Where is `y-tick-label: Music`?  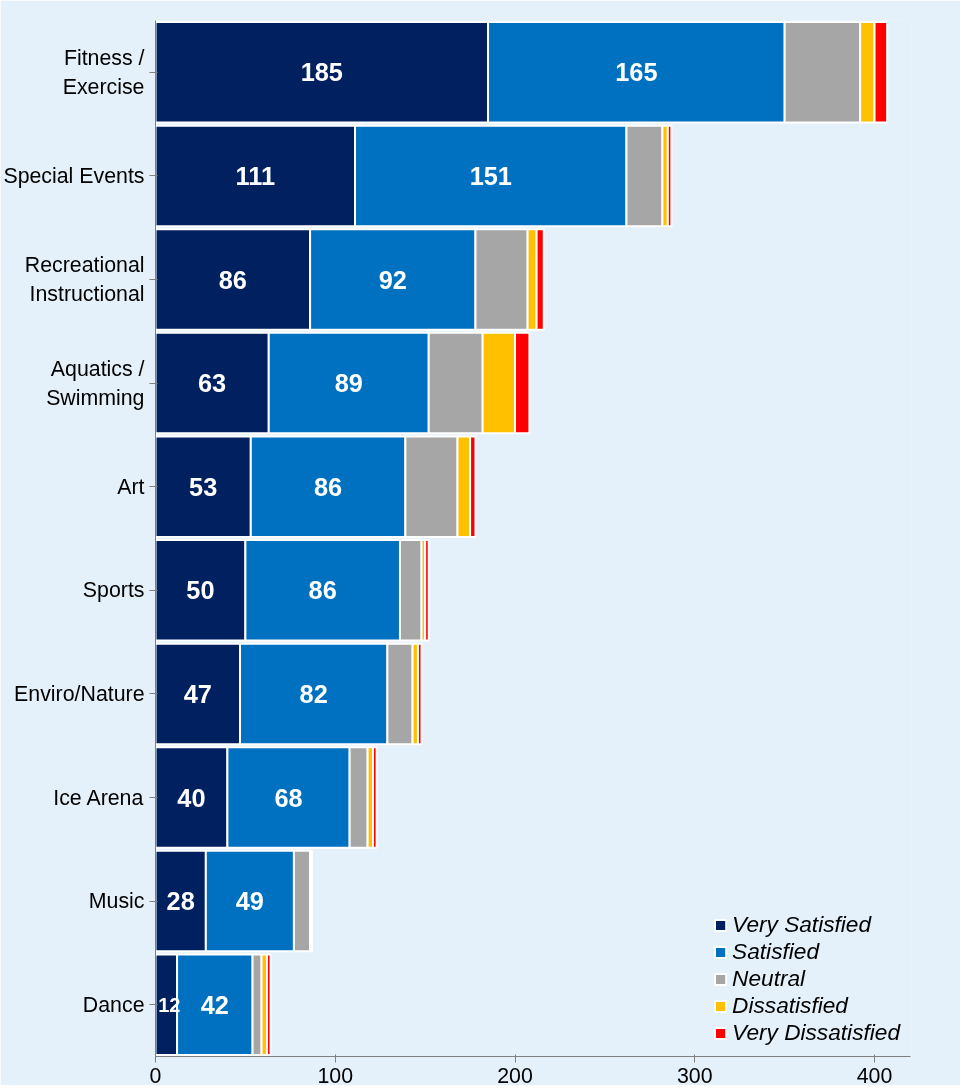 y-tick-label: Music is located at coordinates (116, 901).